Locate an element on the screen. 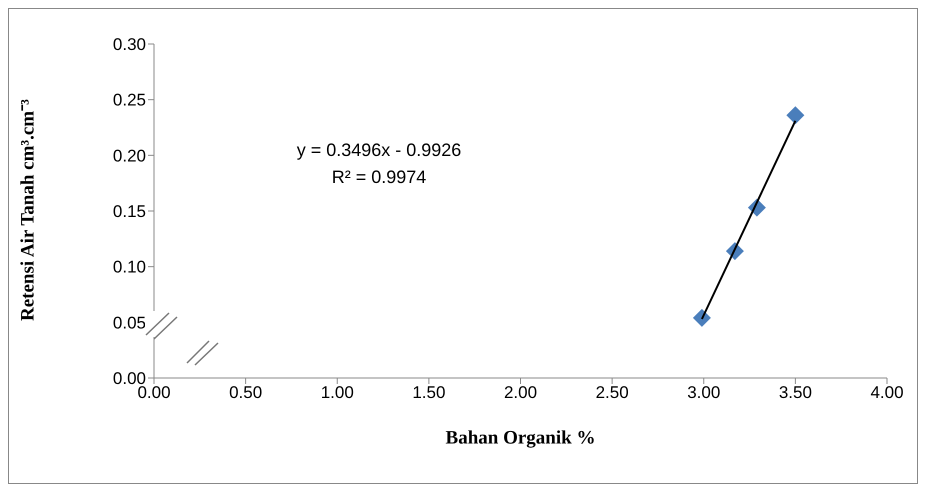 The height and width of the screenshot is (492, 926). y-tick-label: 0.15 is located at coordinates (129, 212).